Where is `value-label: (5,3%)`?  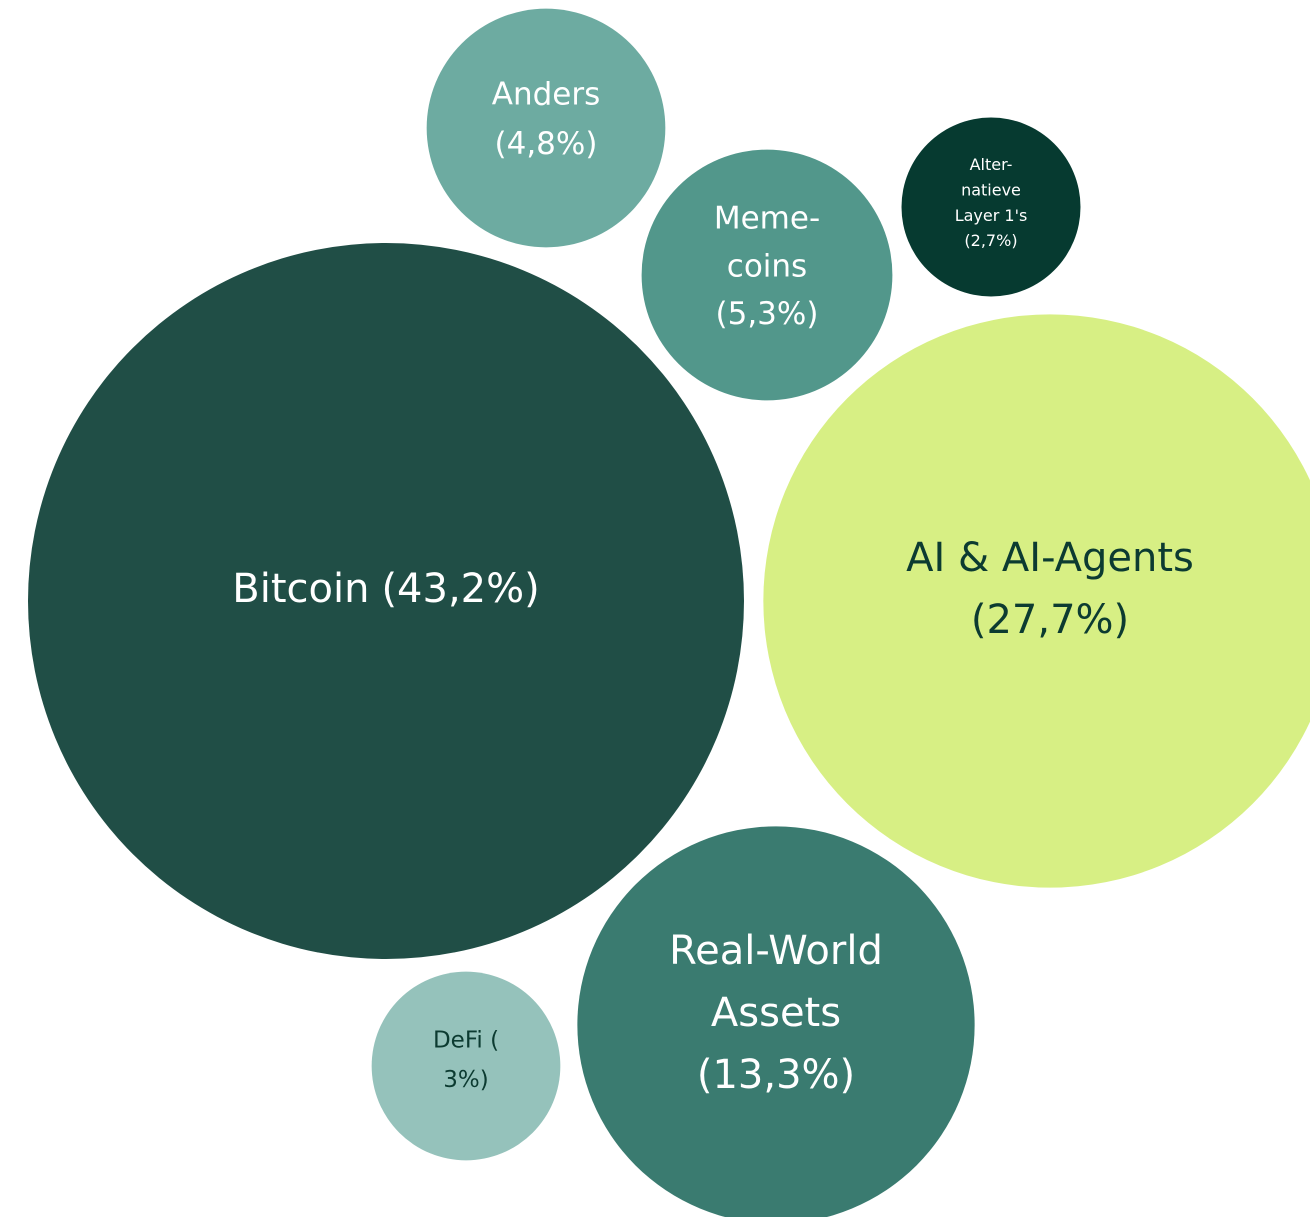
value-label: (5,3%) is located at coordinates (767, 314).